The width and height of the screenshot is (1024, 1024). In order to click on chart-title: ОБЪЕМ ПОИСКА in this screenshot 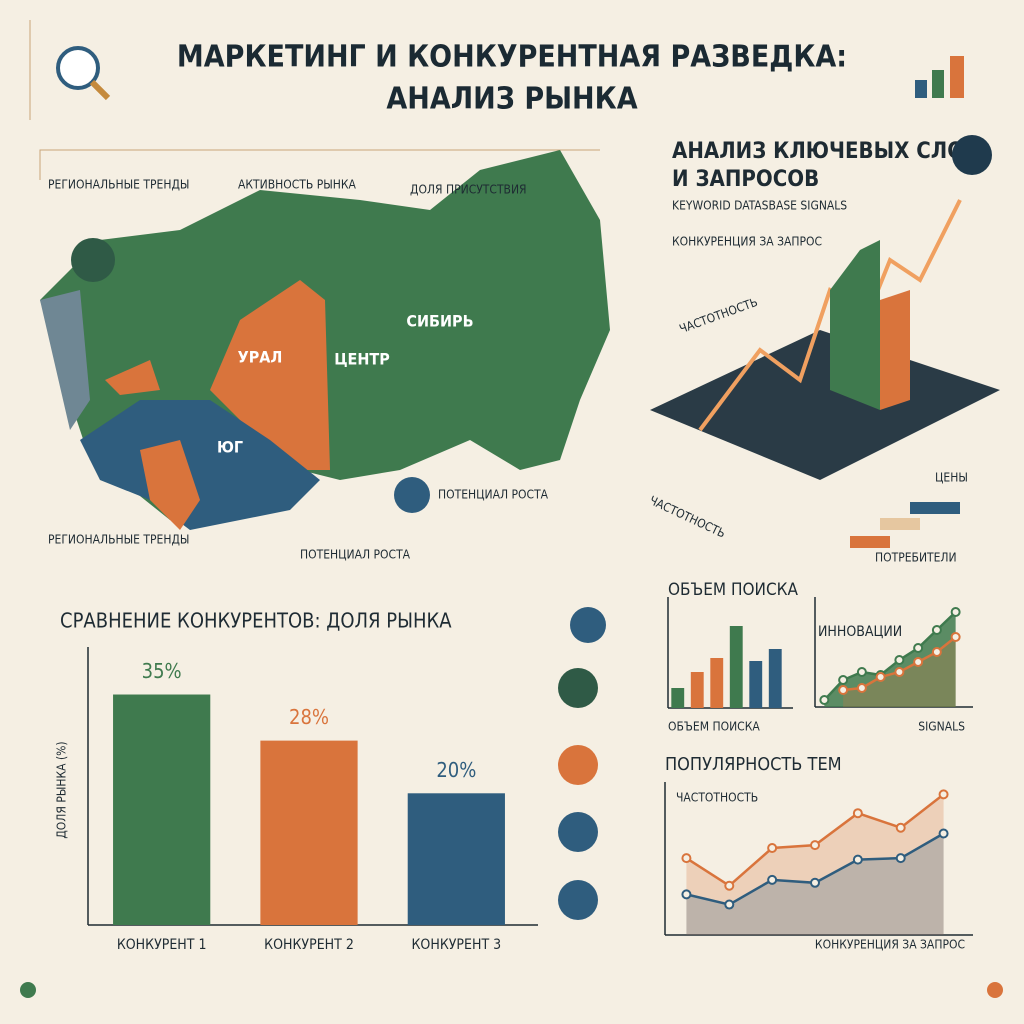, I will do `click(733, 590)`.